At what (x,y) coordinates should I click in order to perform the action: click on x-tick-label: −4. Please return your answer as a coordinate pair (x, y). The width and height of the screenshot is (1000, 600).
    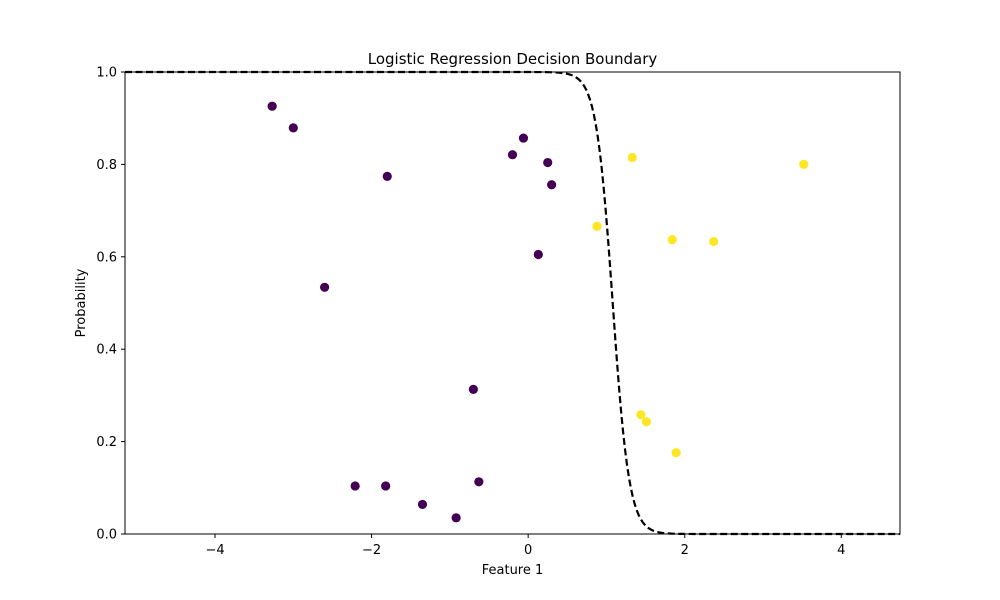
    Looking at the image, I should click on (214, 550).